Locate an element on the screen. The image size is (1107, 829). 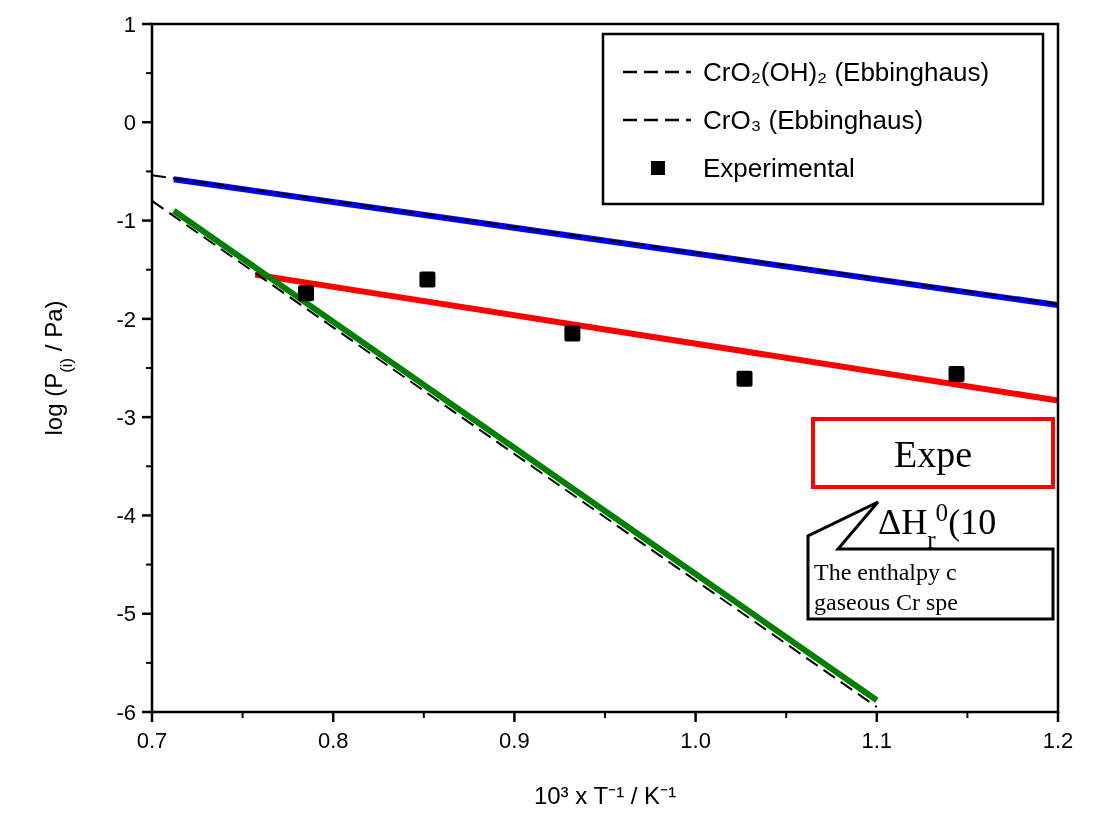
x-tick-label: 1.1 is located at coordinates (877, 740).